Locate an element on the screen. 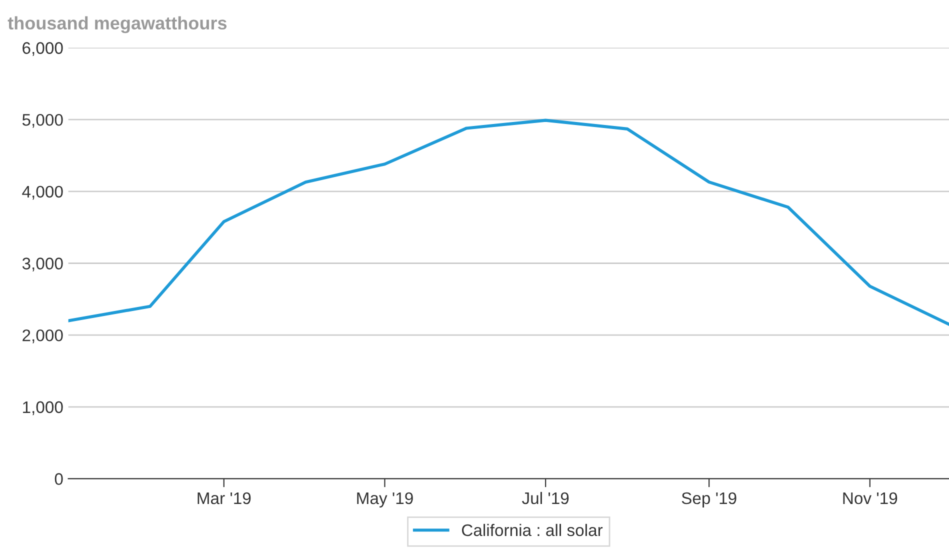 Image resolution: width=949 pixels, height=549 pixels. y-tick-label: 4,000 is located at coordinates (42, 193).